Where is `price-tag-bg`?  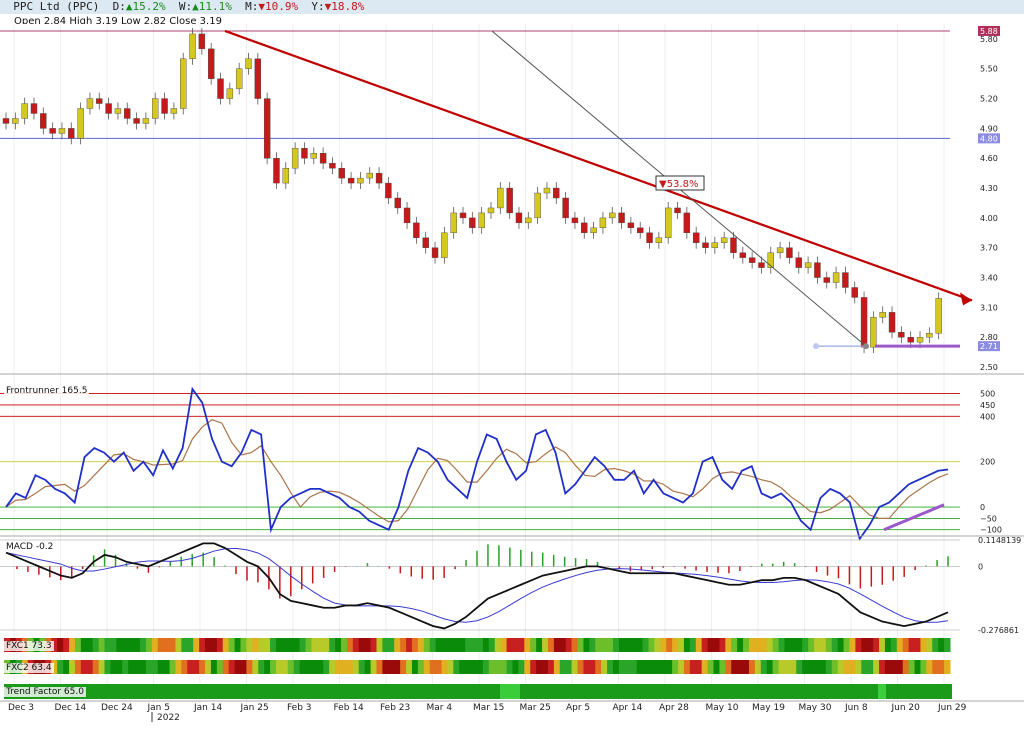 price-tag-bg is located at coordinates (989, 346).